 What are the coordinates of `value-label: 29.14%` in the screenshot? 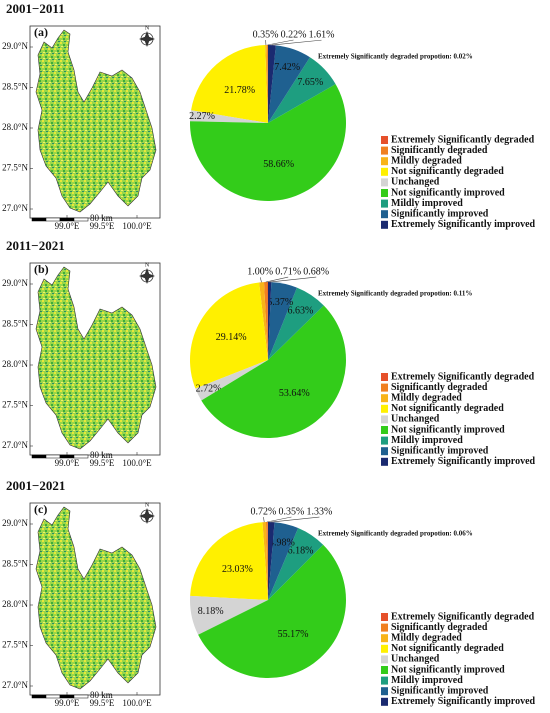 It's located at (231, 337).